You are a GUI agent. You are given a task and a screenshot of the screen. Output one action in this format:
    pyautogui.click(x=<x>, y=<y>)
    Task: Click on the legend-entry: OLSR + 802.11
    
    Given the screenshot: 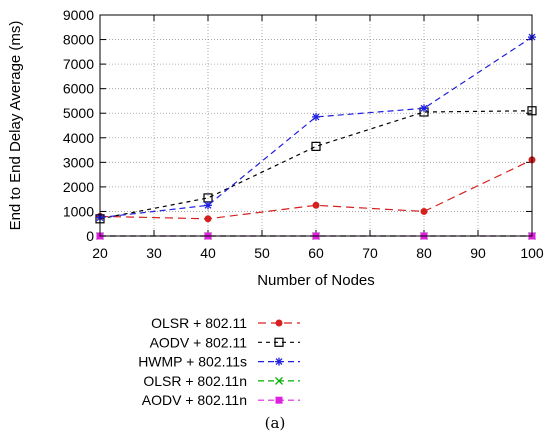 What is the action you would take?
    pyautogui.click(x=225, y=323)
    